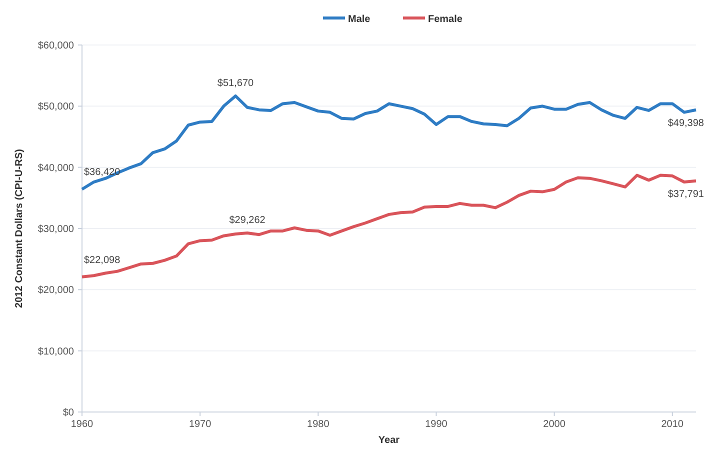 The height and width of the screenshot is (453, 726). I want to click on y-tick-label: $20,000, so click(56, 290).